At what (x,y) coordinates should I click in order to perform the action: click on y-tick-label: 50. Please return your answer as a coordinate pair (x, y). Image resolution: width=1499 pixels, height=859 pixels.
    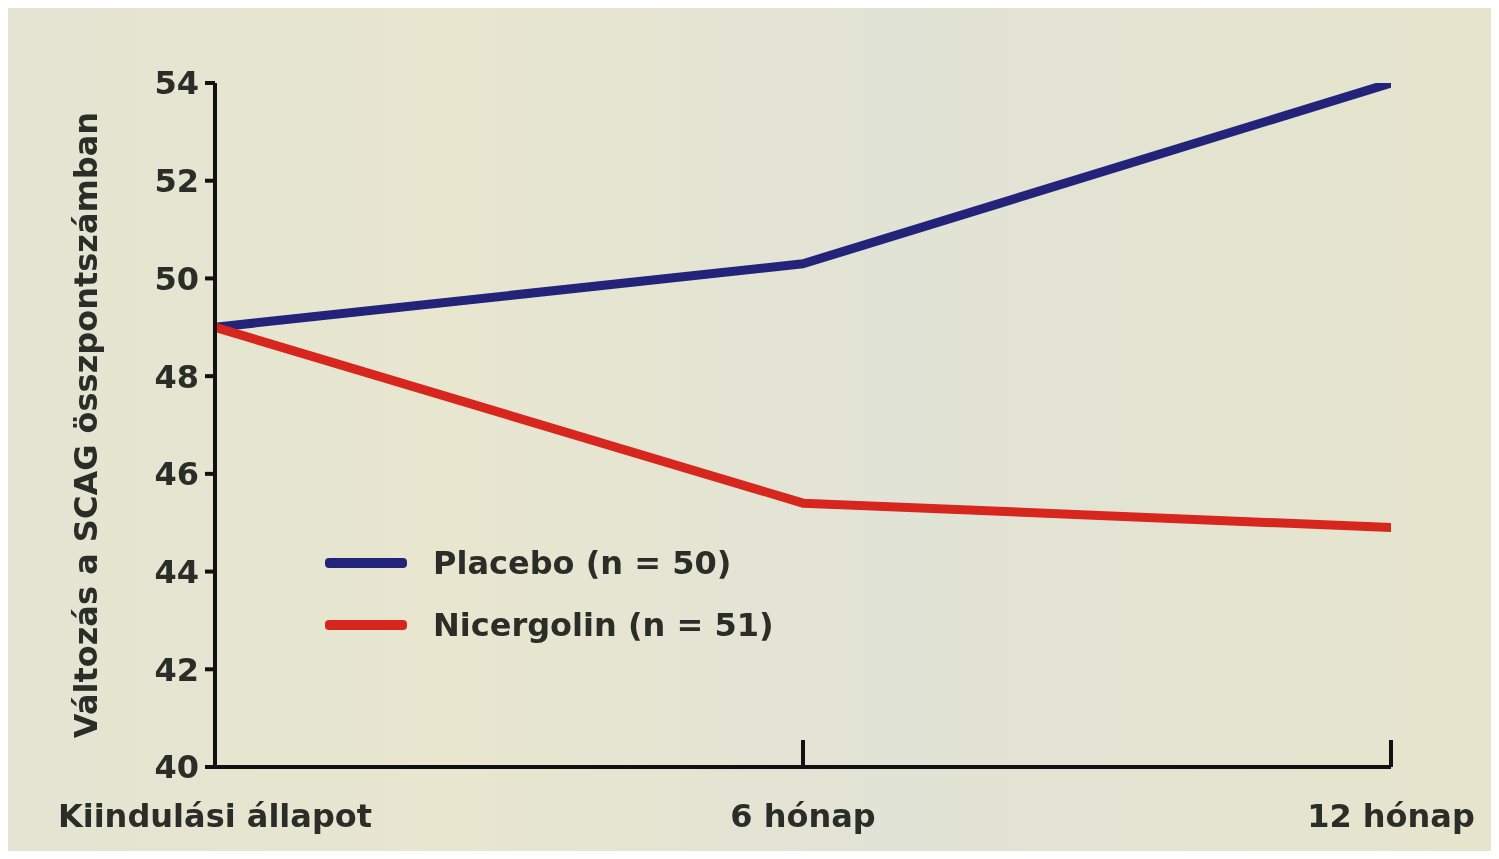
    Looking at the image, I should click on (176, 278).